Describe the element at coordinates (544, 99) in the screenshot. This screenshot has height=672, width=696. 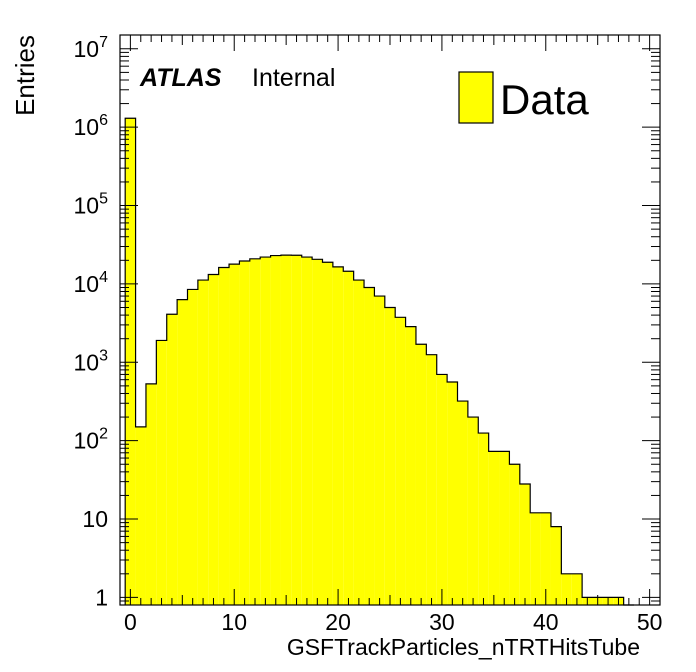
I see `legend-label: Data` at that location.